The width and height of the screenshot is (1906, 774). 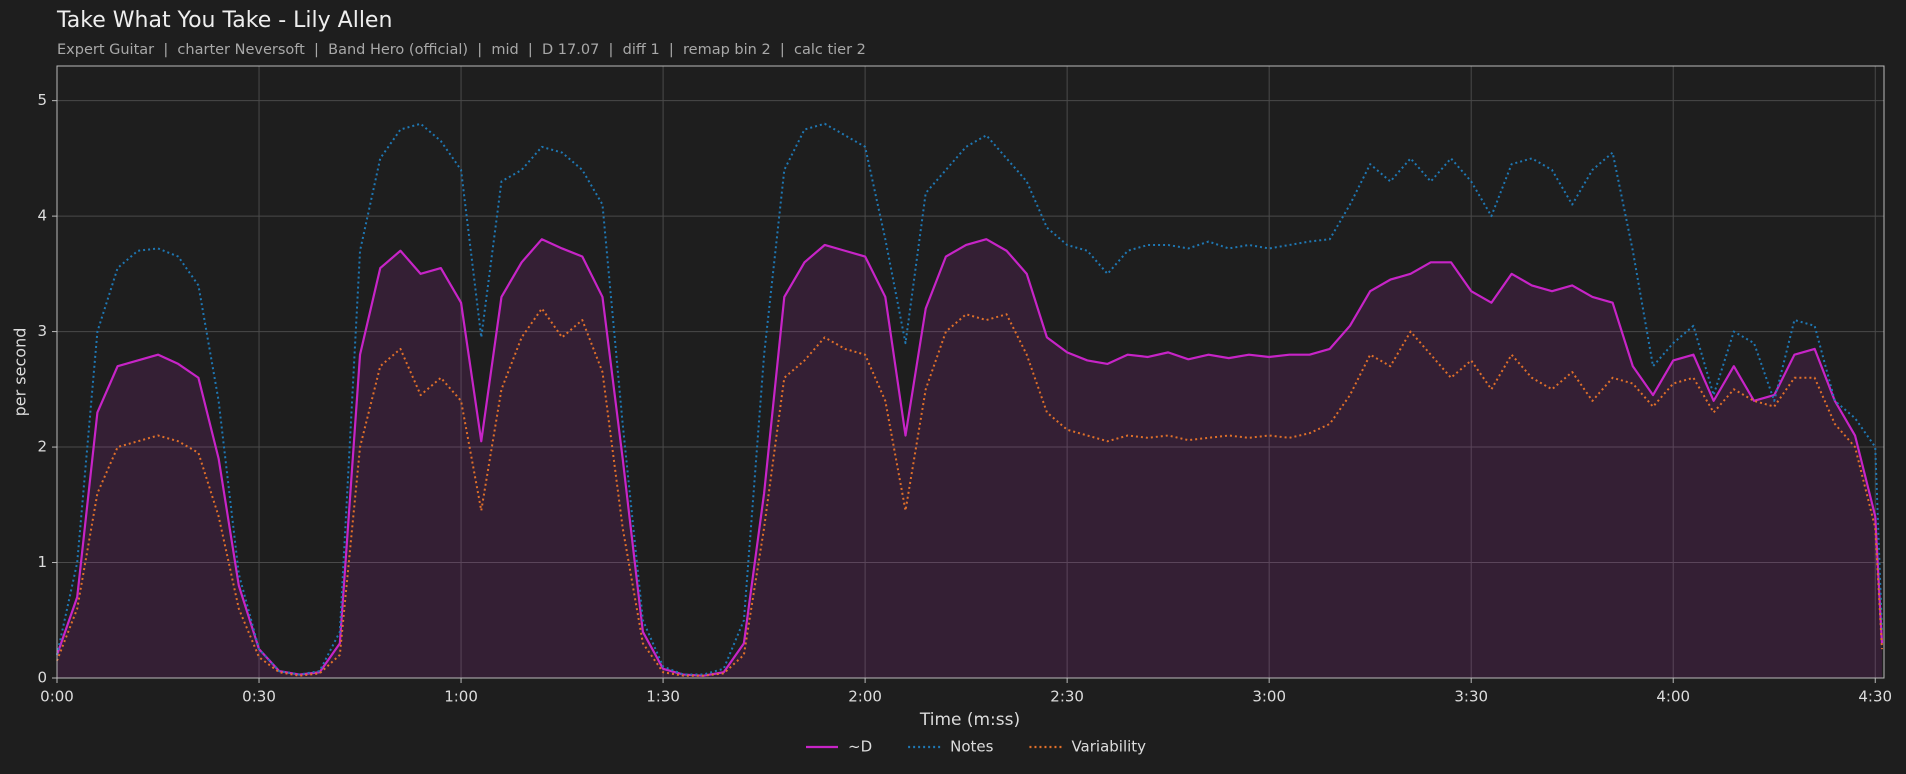 What do you see at coordinates (1673, 697) in the screenshot?
I see `x-tick-label: 4:00` at bounding box center [1673, 697].